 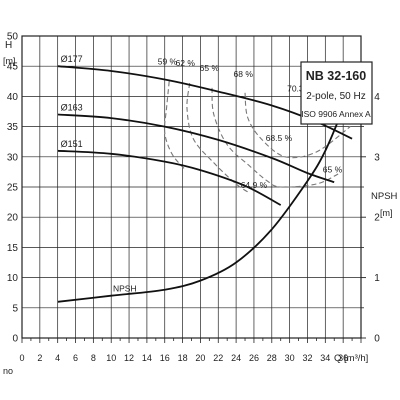 What do you see at coordinates (343, 358) in the screenshot?
I see `x-tick-label: 36` at bounding box center [343, 358].